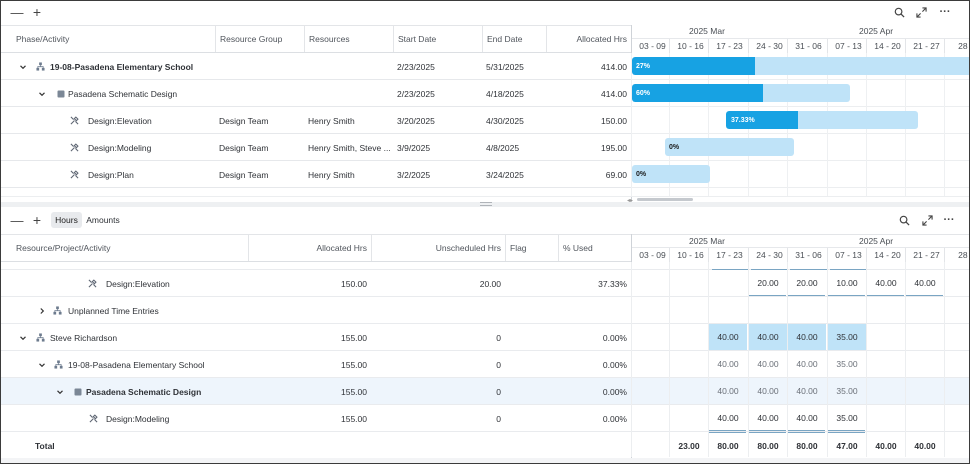 The image size is (970, 464). What do you see at coordinates (498, 418) in the screenshot?
I see `unscheduled-hrs: 0` at bounding box center [498, 418].